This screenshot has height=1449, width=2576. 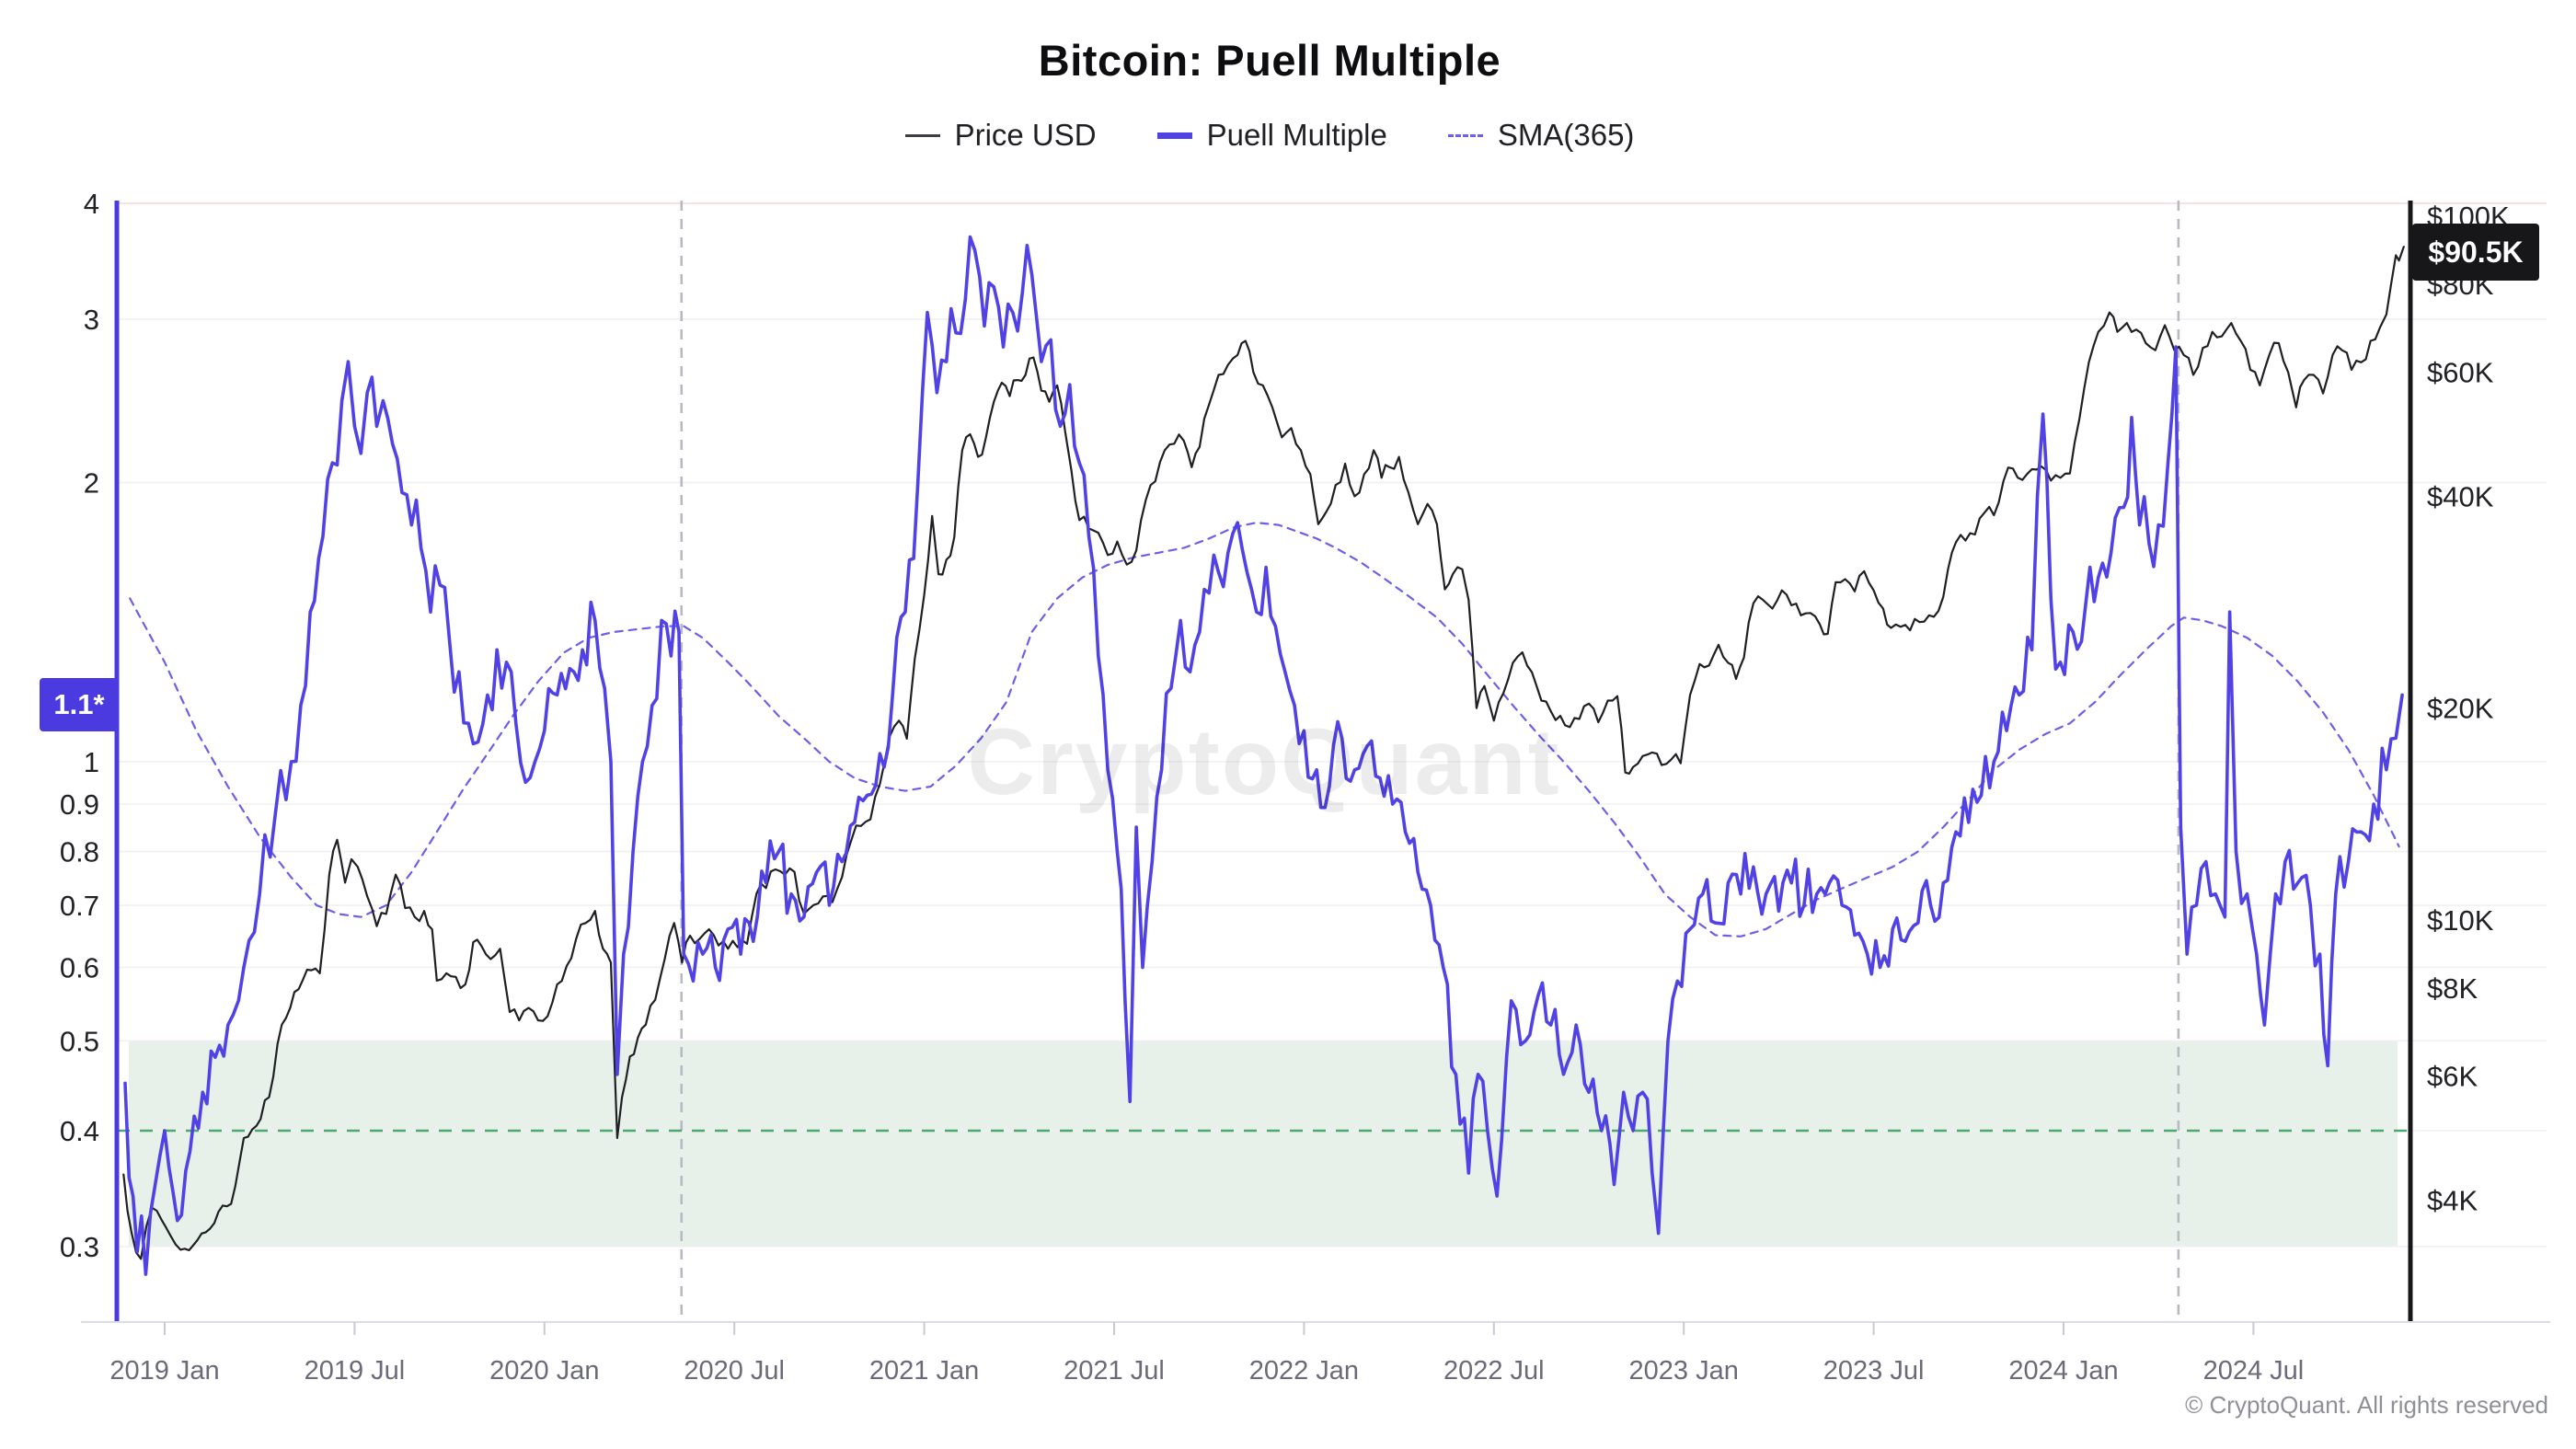 What do you see at coordinates (2475, 252) in the screenshot?
I see `right-axis-current-badge: $90.5K` at bounding box center [2475, 252].